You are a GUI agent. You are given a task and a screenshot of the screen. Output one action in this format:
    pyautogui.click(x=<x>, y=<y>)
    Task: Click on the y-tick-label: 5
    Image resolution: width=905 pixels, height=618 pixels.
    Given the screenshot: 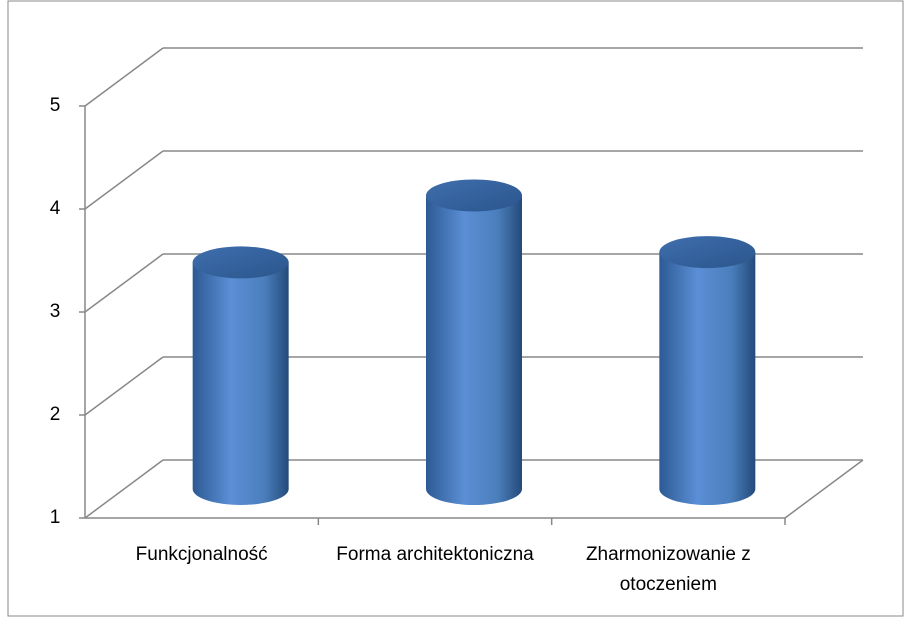 What is the action you would take?
    pyautogui.click(x=55, y=105)
    